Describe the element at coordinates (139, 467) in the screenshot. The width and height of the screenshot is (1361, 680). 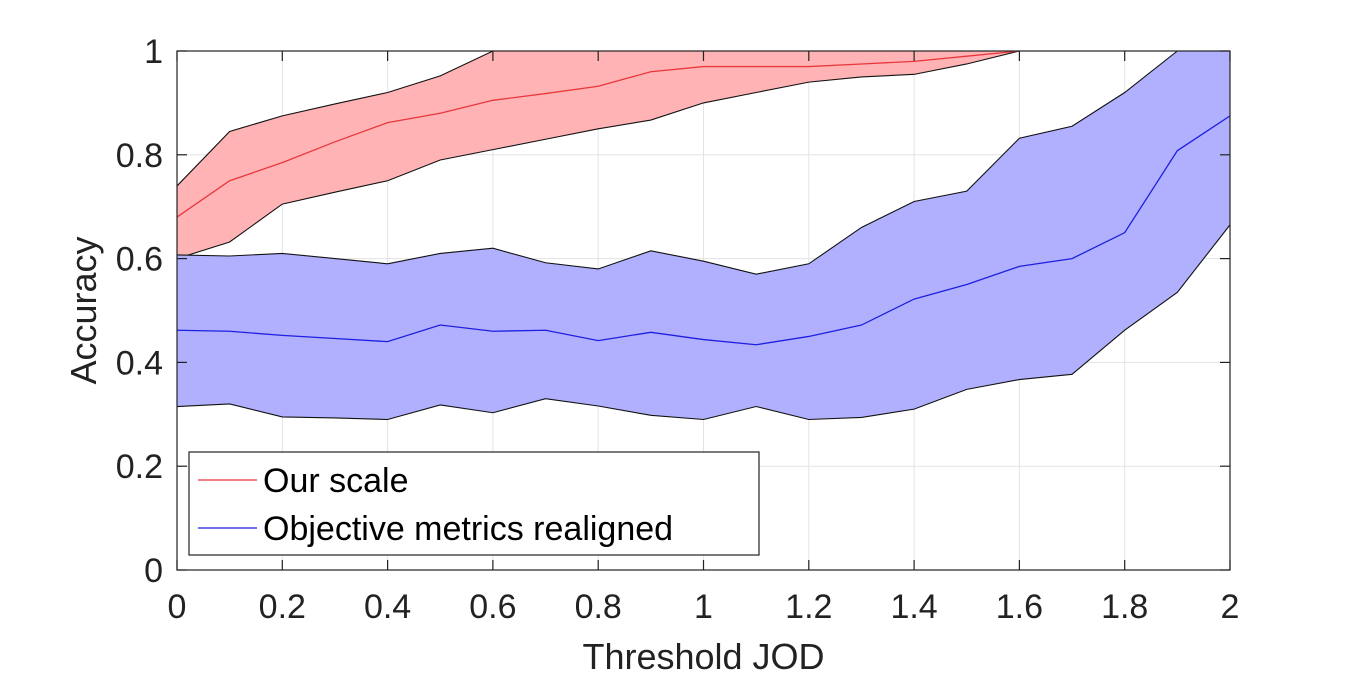
I see `y-tick-label: 0.2` at that location.